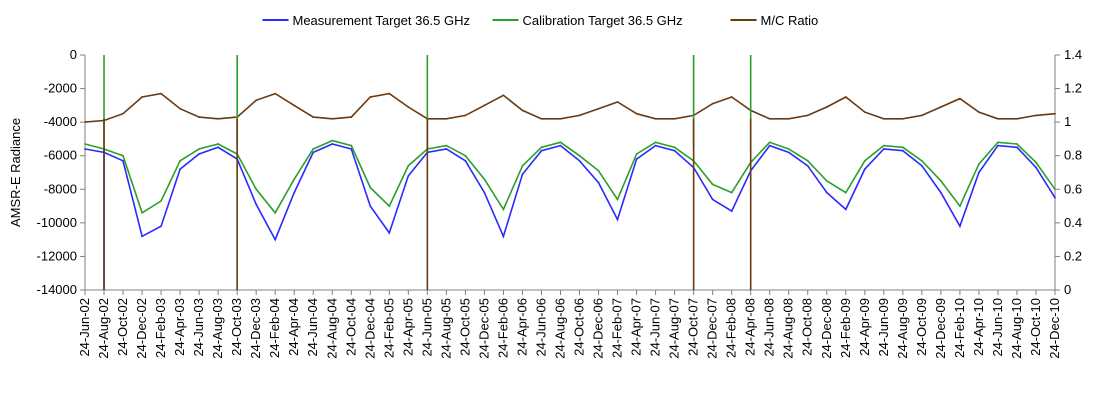 The width and height of the screenshot is (1113, 400). Describe the element at coordinates (1068, 172) in the screenshot. I see `right-axis: 1.4 1.2 1 0.8 0.6 0.4 0.2 0` at that location.